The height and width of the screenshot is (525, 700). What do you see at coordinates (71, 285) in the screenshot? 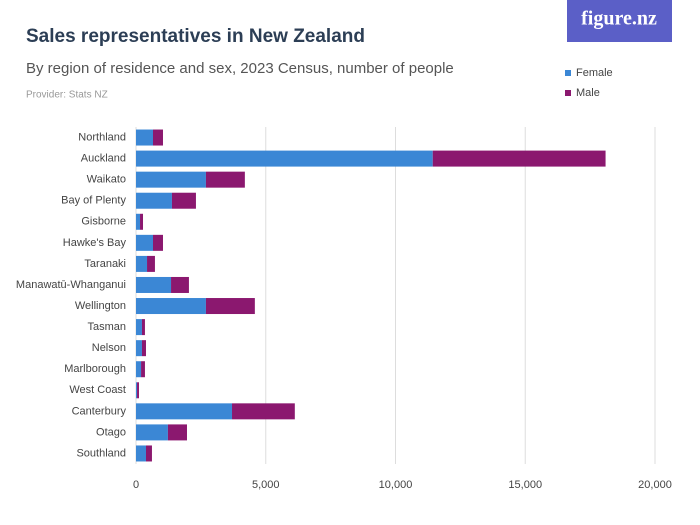
I see `y-tick-label: Manawatū-Whanganui` at bounding box center [71, 285].